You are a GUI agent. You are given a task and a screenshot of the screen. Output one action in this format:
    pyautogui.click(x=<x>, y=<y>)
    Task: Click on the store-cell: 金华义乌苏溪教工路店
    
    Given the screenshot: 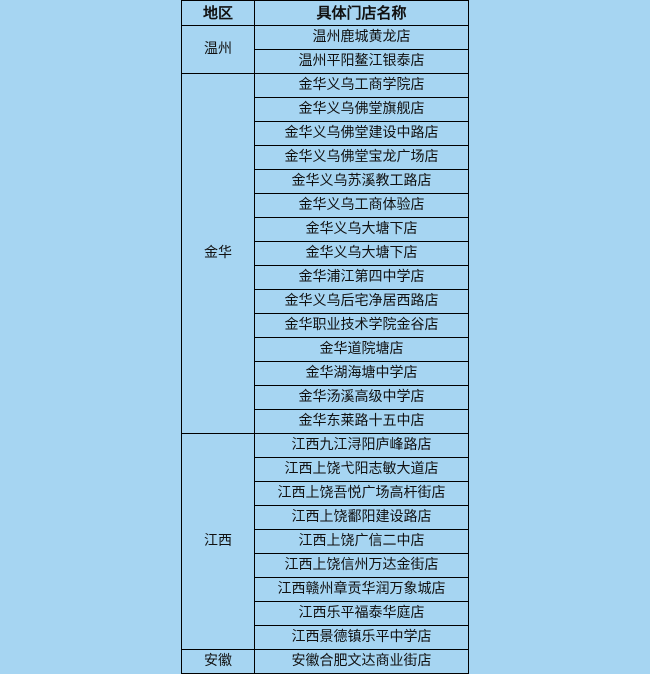 What is the action you would take?
    pyautogui.click(x=361, y=181)
    